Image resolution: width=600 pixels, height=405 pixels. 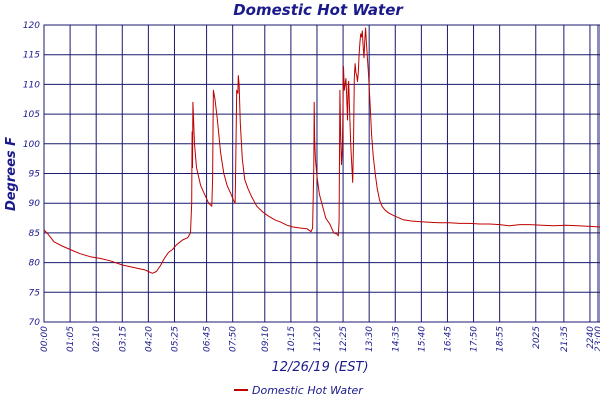 What do you see at coordinates (308, 390) in the screenshot?
I see `legend-label: Domestic Hot Water` at bounding box center [308, 390].